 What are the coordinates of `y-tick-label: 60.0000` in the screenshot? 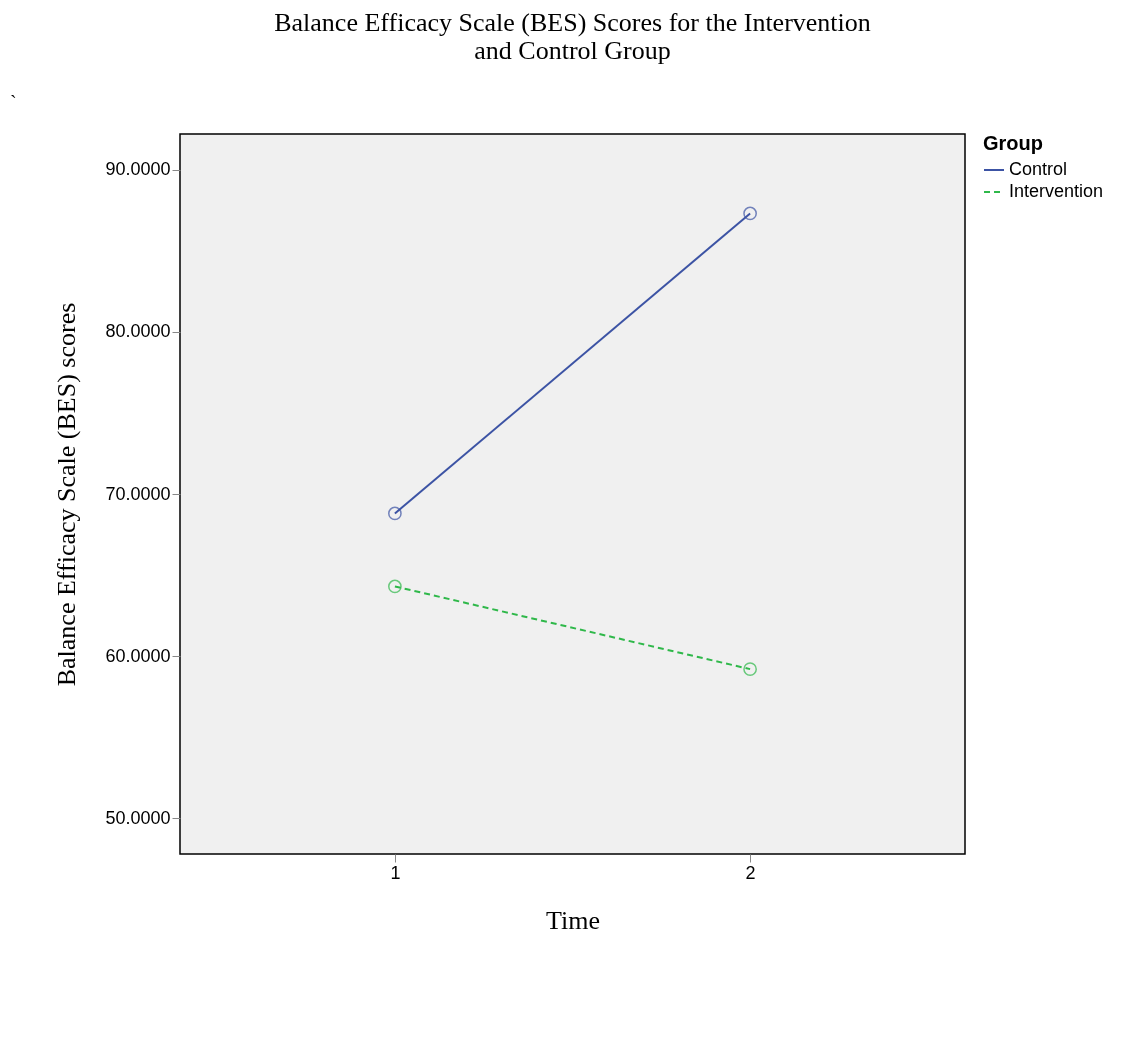 It's located at (138, 655).